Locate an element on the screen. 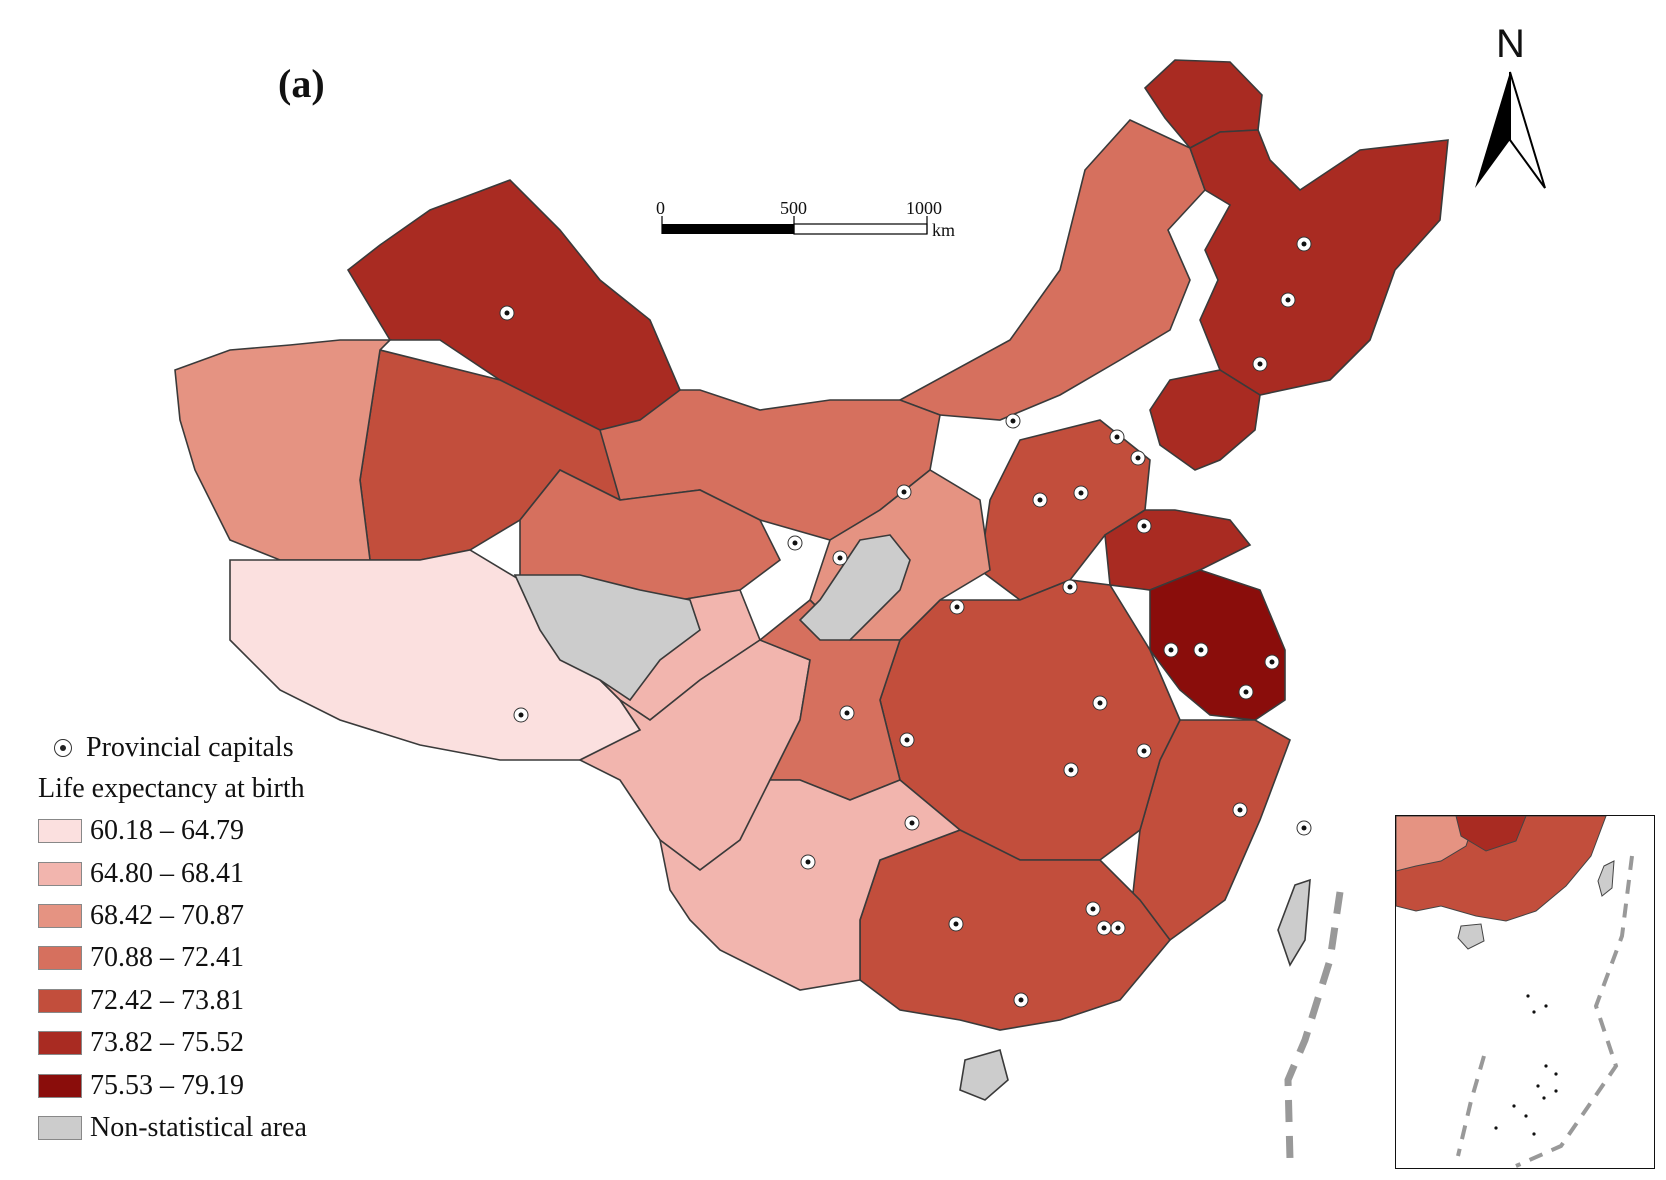  legend-item-label: 68.42 – 70.87 is located at coordinates (167, 915).